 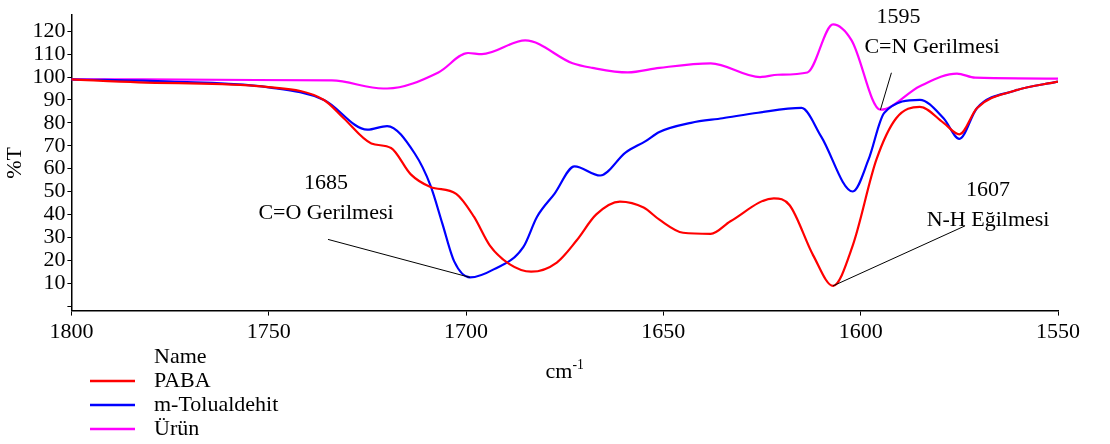 What do you see at coordinates (13, 162) in the screenshot?
I see `y-axis-title: %T` at bounding box center [13, 162].